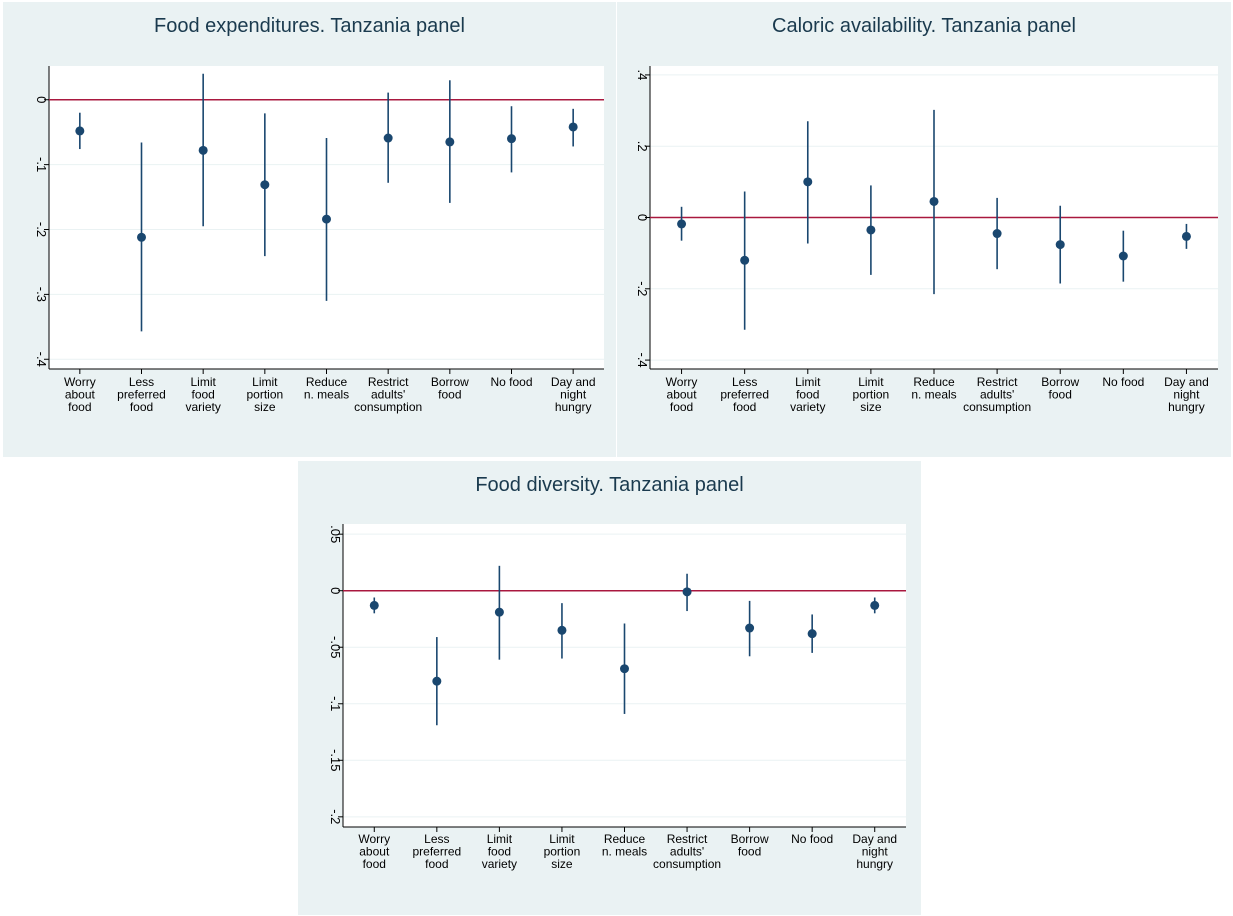 The image size is (1233, 916). What do you see at coordinates (335, 647) in the screenshot?
I see `y-tick-label: -.05` at bounding box center [335, 647].